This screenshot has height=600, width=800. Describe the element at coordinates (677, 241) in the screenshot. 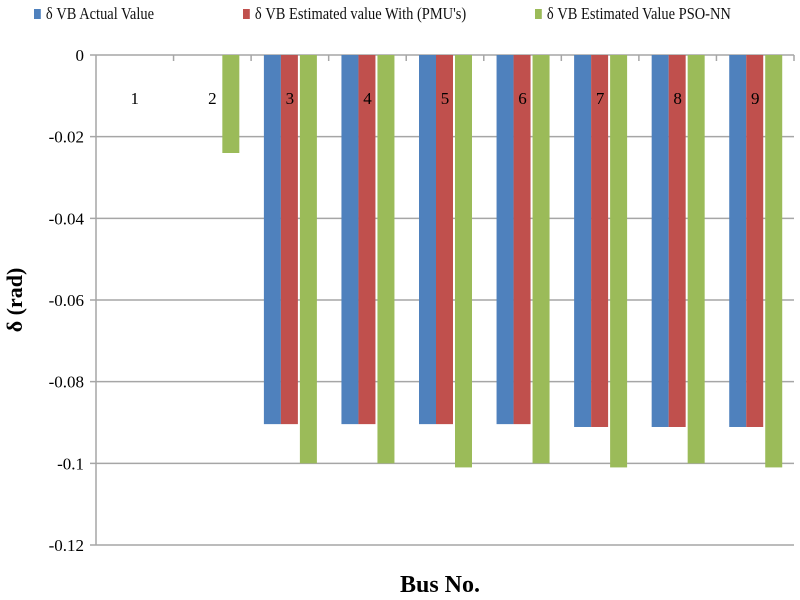

I see `bar-bus8-series1` at that location.